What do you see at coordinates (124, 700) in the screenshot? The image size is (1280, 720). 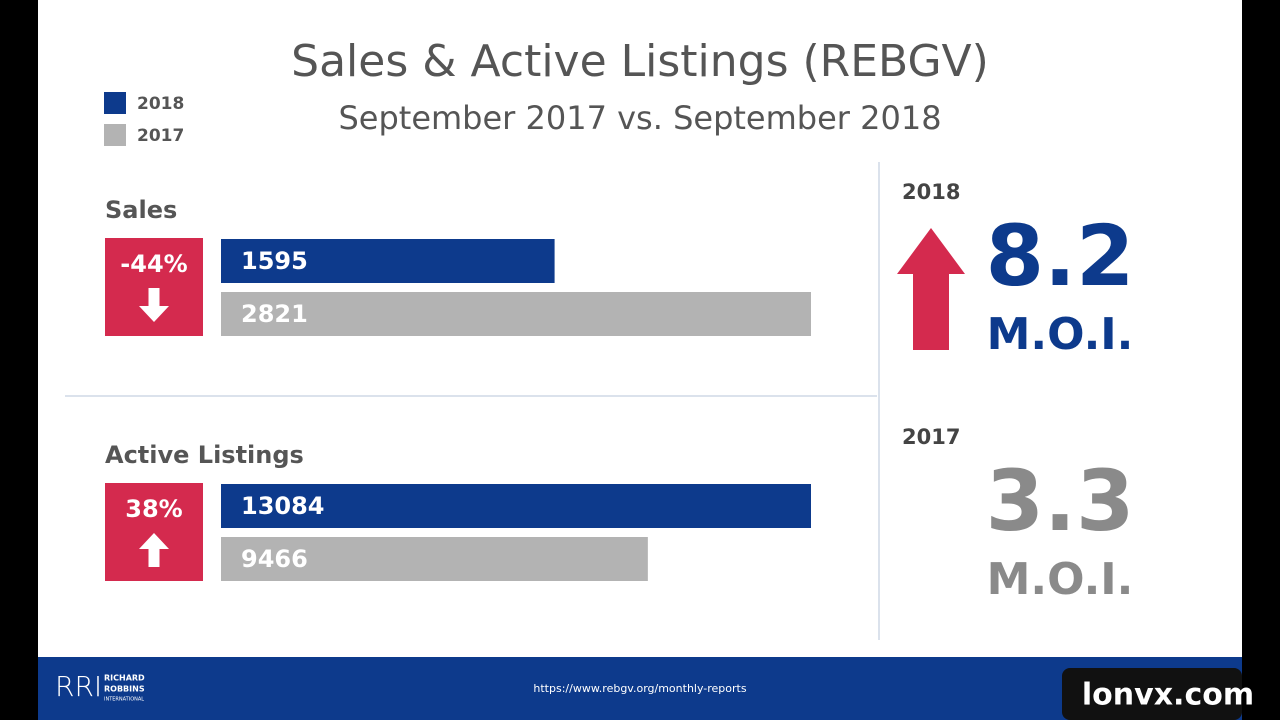 I see `logo-text: INTERNATIONAL` at bounding box center [124, 700].